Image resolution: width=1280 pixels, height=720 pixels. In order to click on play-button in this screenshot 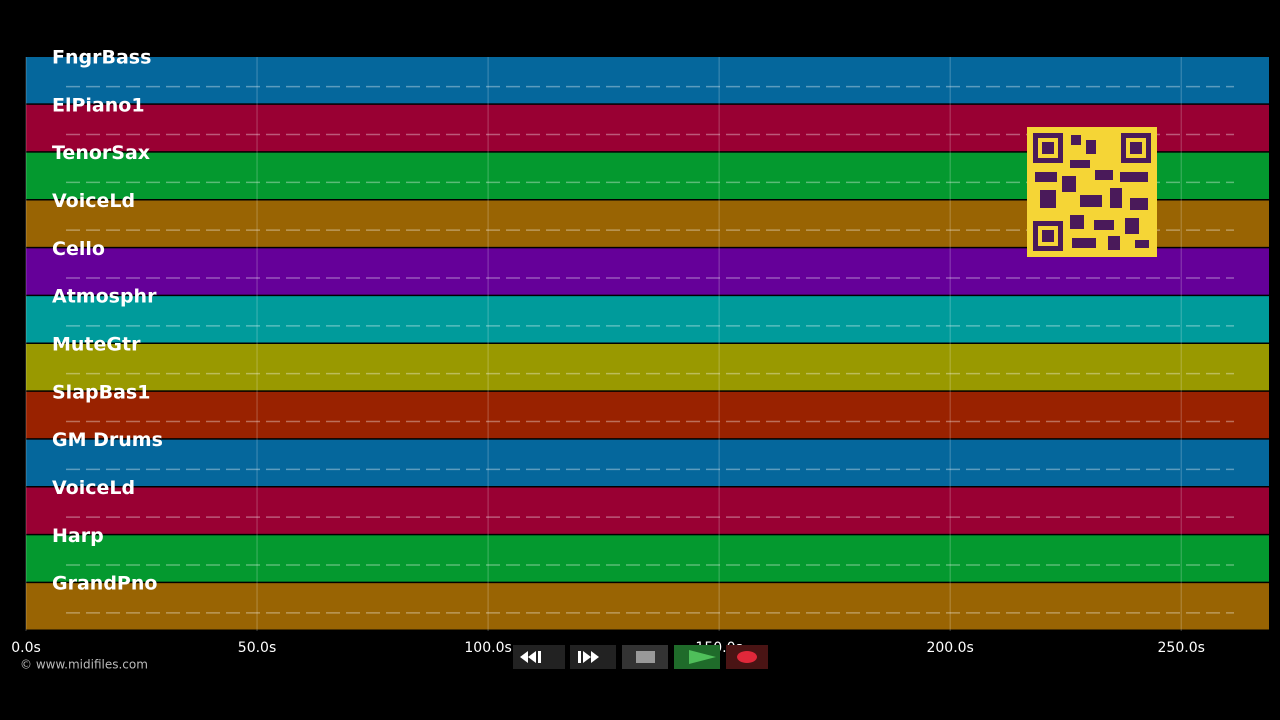, I will do `click(697, 657)`.